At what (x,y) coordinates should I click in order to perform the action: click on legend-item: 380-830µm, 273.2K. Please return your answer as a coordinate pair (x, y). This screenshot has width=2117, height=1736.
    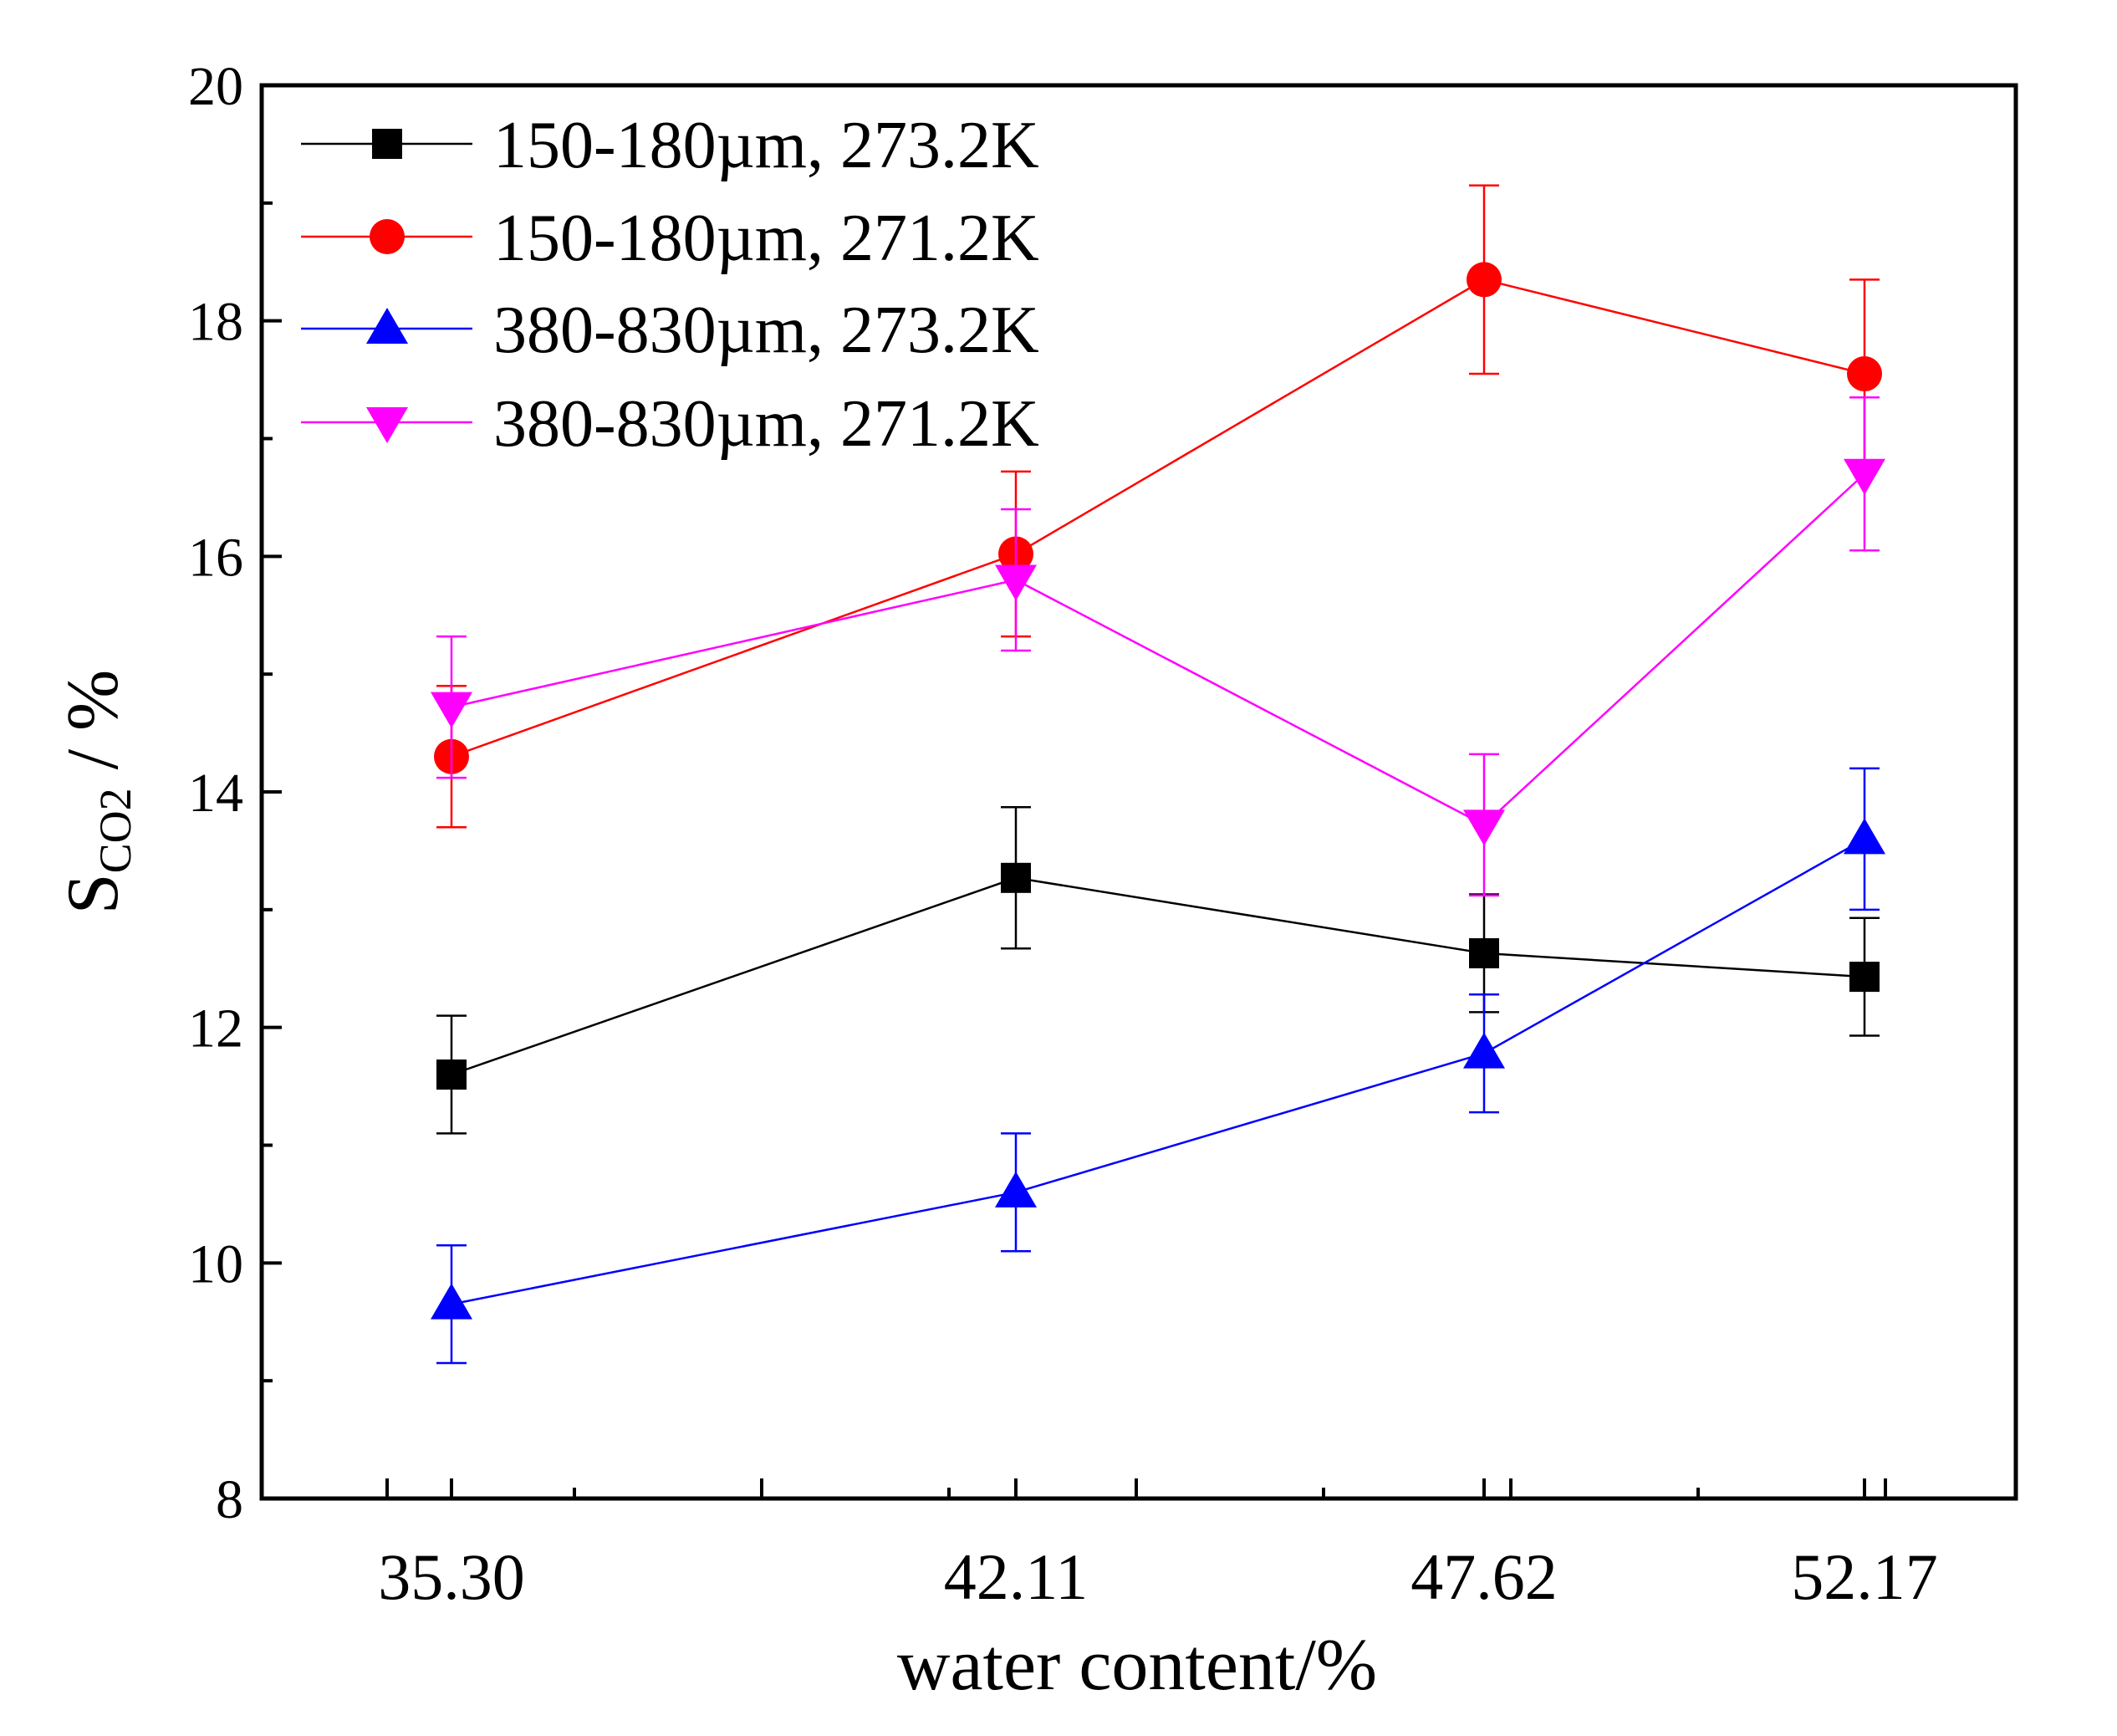
    Looking at the image, I should click on (670, 330).